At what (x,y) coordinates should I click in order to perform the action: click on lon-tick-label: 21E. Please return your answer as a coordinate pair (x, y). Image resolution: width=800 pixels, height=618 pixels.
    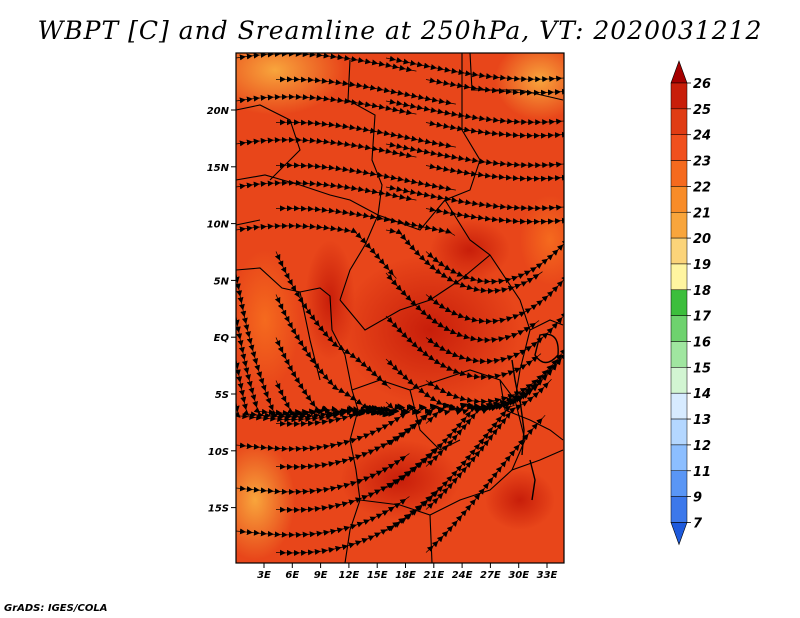
    Looking at the image, I should click on (433, 575).